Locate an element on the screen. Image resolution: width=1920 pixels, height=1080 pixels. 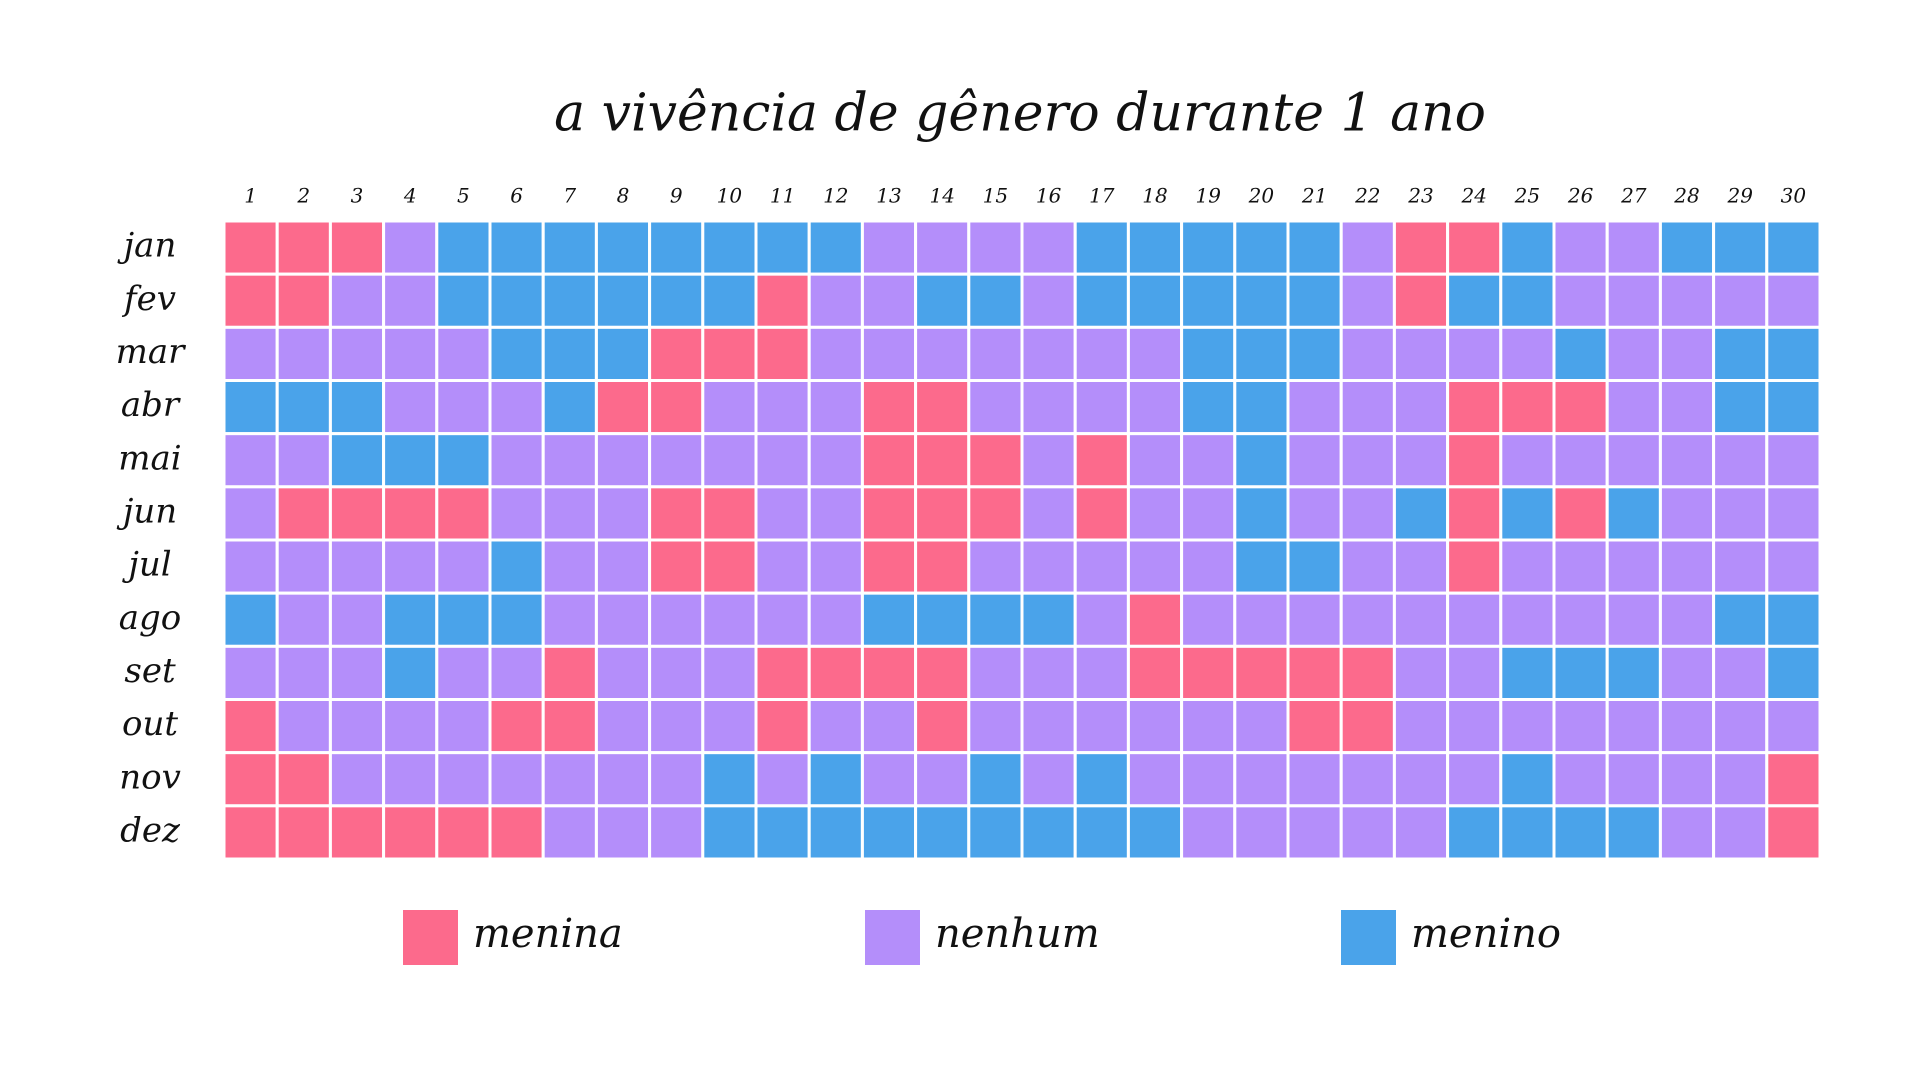
day-label: 16 is located at coordinates (1049, 196).